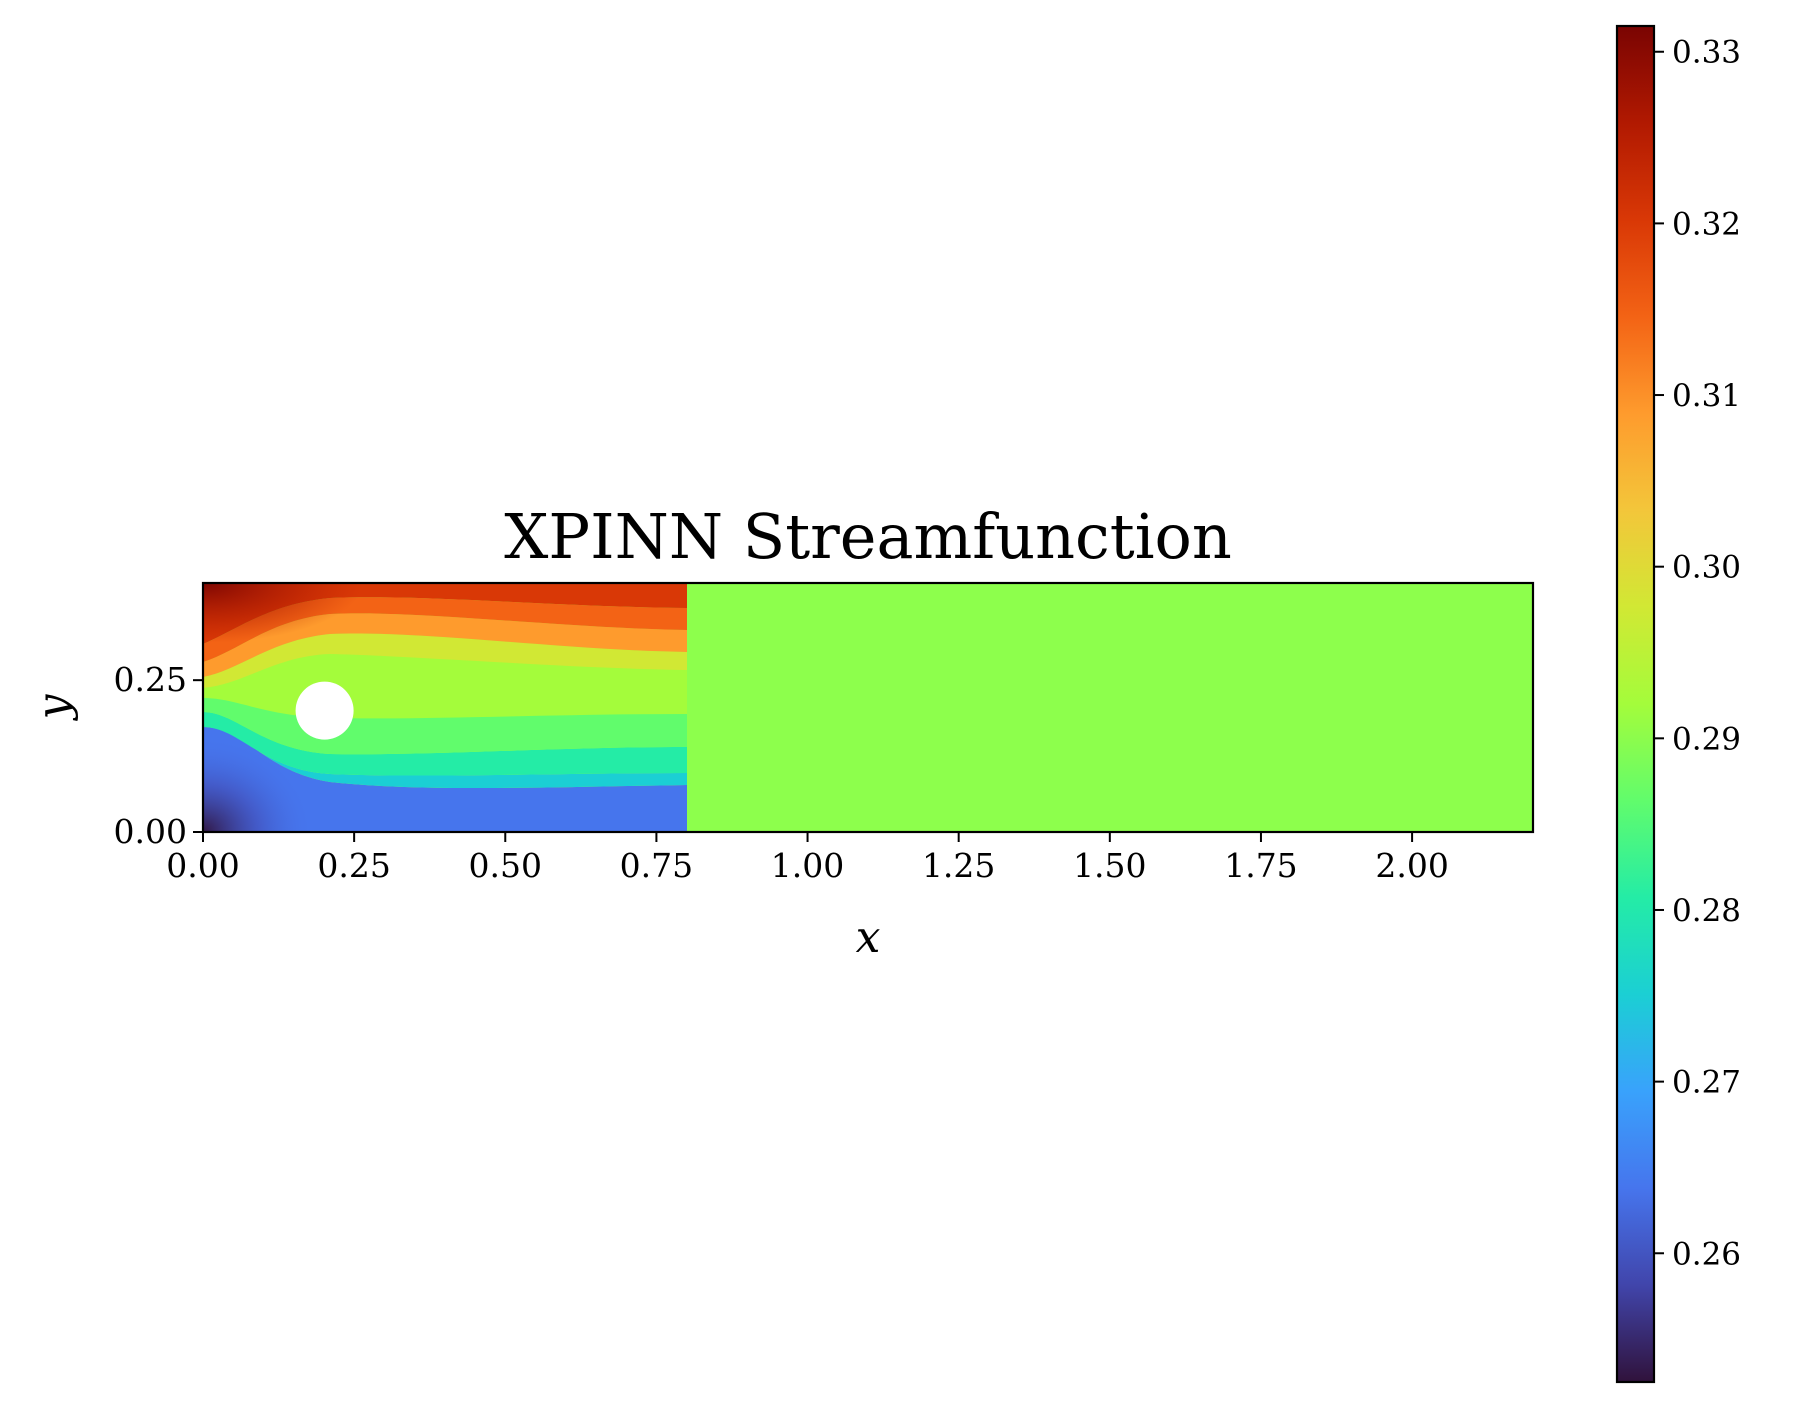 This screenshot has width=1810, height=1409. What do you see at coordinates (1706, 224) in the screenshot?
I see `colorbar-tick-label: 0.32` at bounding box center [1706, 224].